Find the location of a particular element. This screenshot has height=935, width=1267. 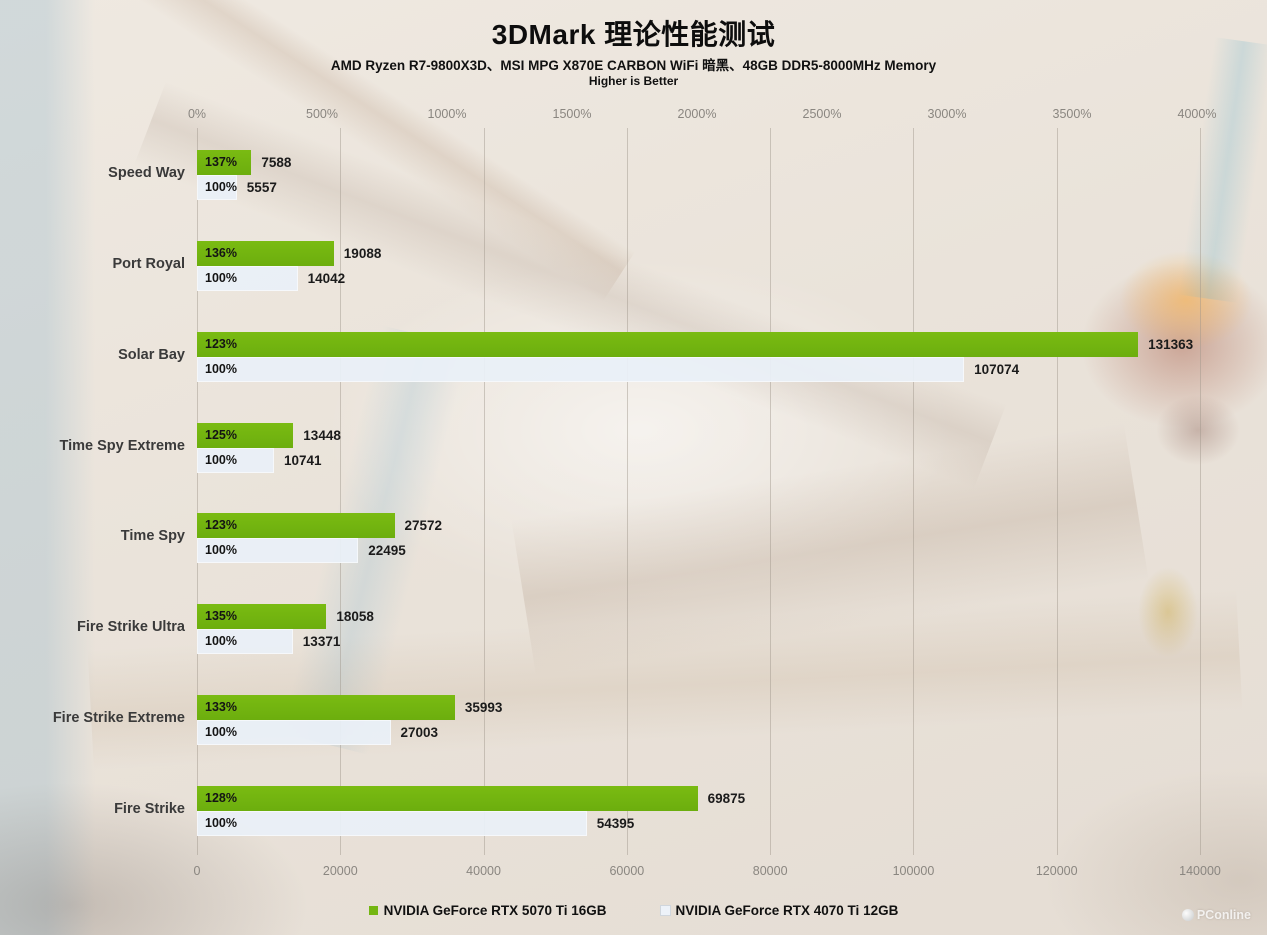

bottom-axis-tick: 0 is located at coordinates (197, 871).